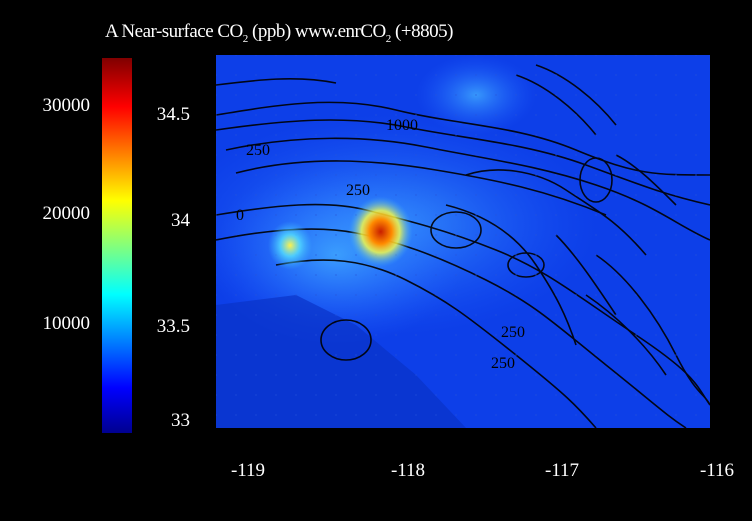 The height and width of the screenshot is (521, 752). I want to click on x-tick-label: -119, so click(248, 470).